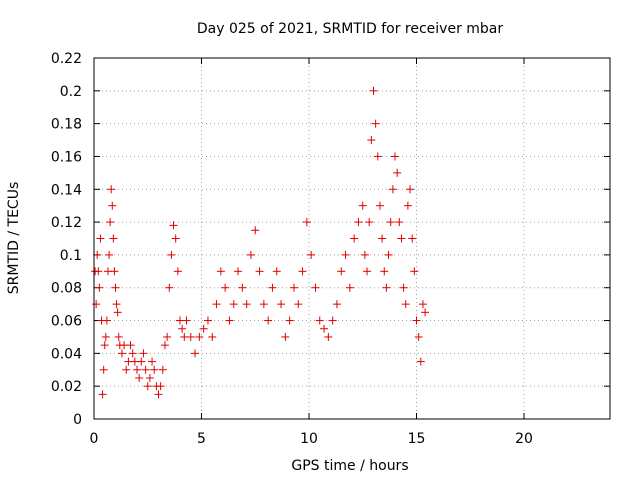  What do you see at coordinates (66, 354) in the screenshot?
I see `y-tick-label: 0.04` at bounding box center [66, 354].